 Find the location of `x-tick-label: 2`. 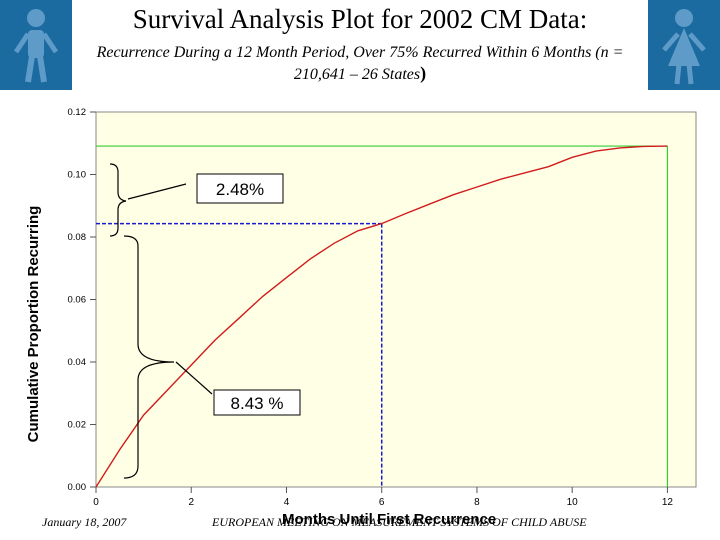

x-tick-label: 2 is located at coordinates (191, 502).